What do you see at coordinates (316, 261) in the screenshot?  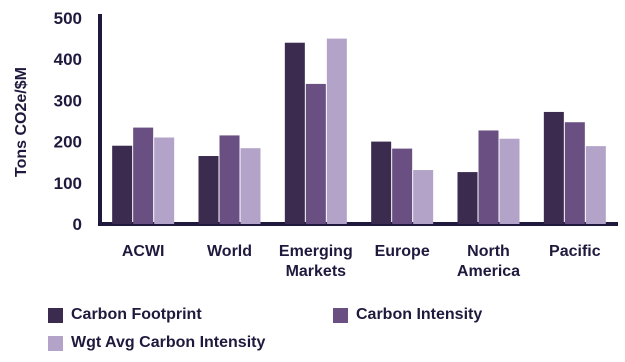 I see `x-tick-label-2: Emerging Markets` at bounding box center [316, 261].